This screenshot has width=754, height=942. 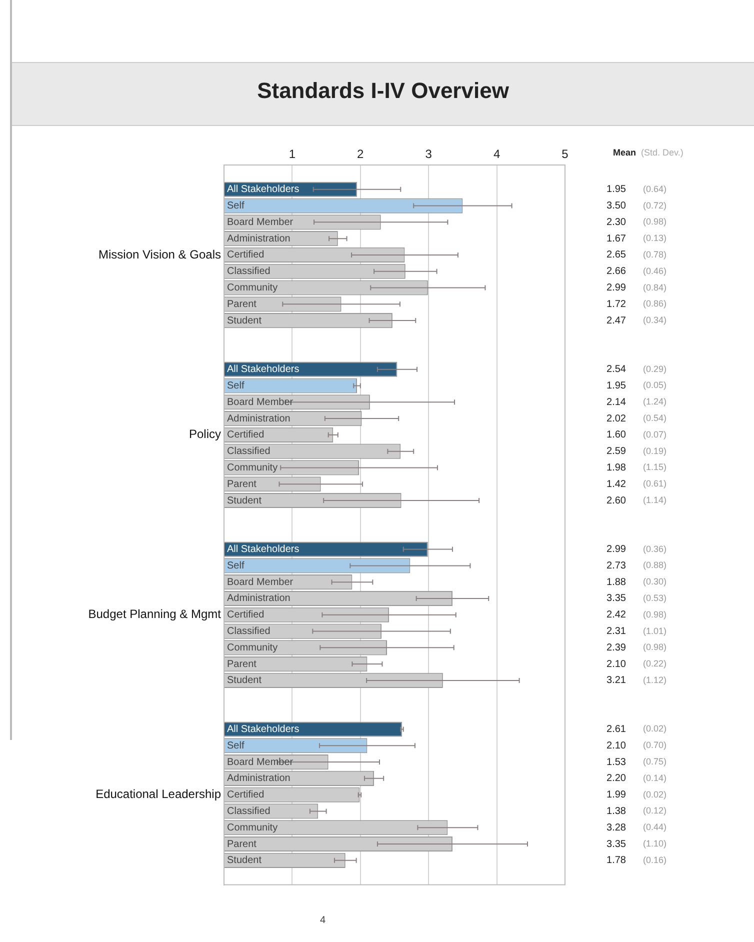 I want to click on y-tick-label: Mission Vision & Goals, so click(x=159, y=254).